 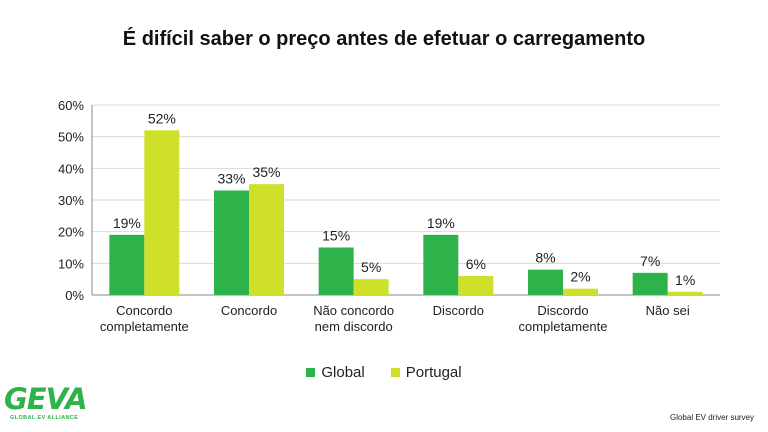 I want to click on data-label: 7%, so click(x=650, y=261).